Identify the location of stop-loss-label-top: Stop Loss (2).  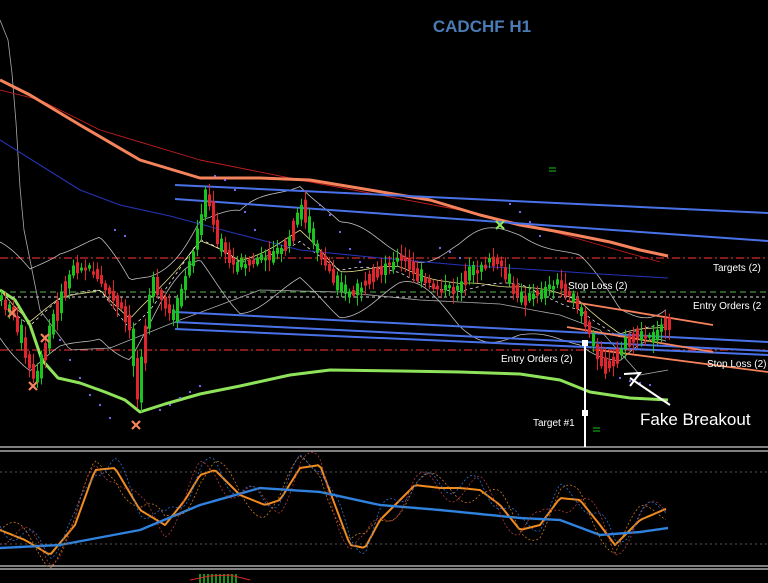
(597, 286).